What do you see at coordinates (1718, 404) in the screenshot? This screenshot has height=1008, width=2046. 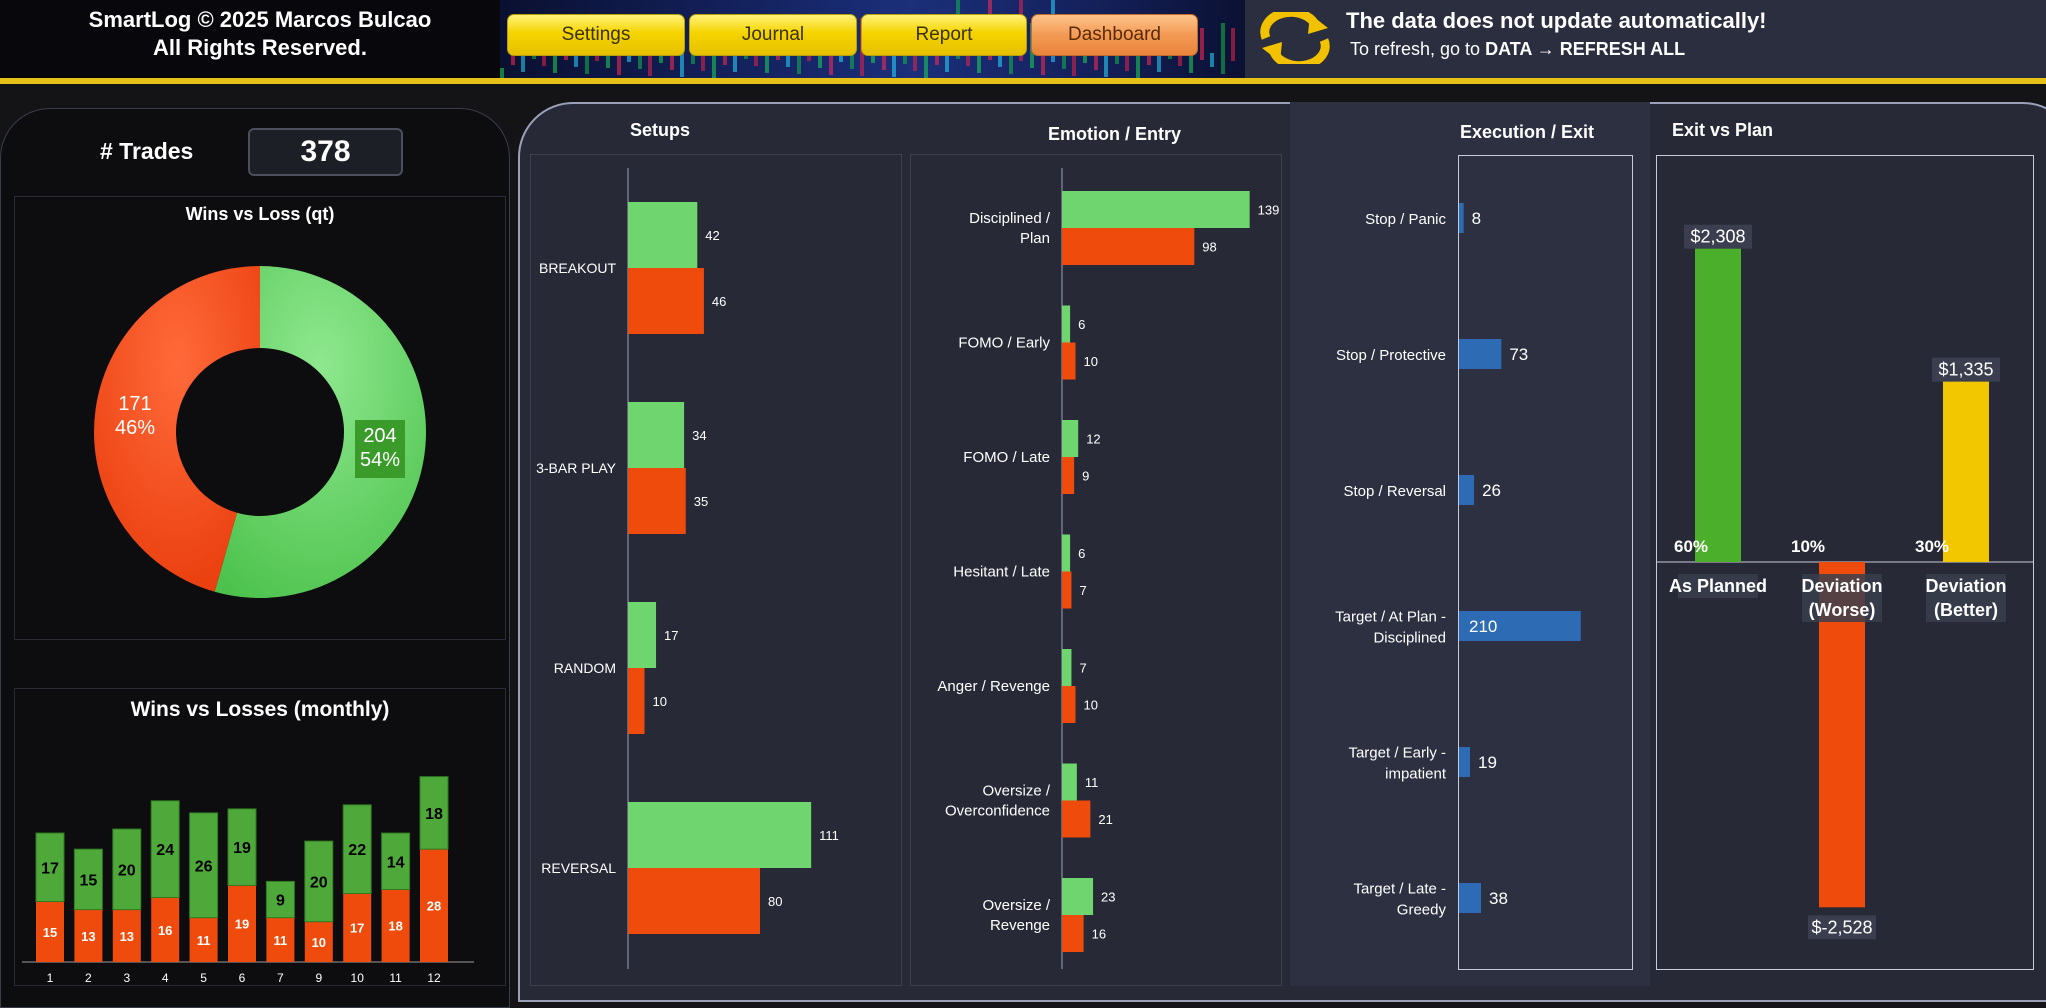 I see `exitplan-bar` at bounding box center [1718, 404].